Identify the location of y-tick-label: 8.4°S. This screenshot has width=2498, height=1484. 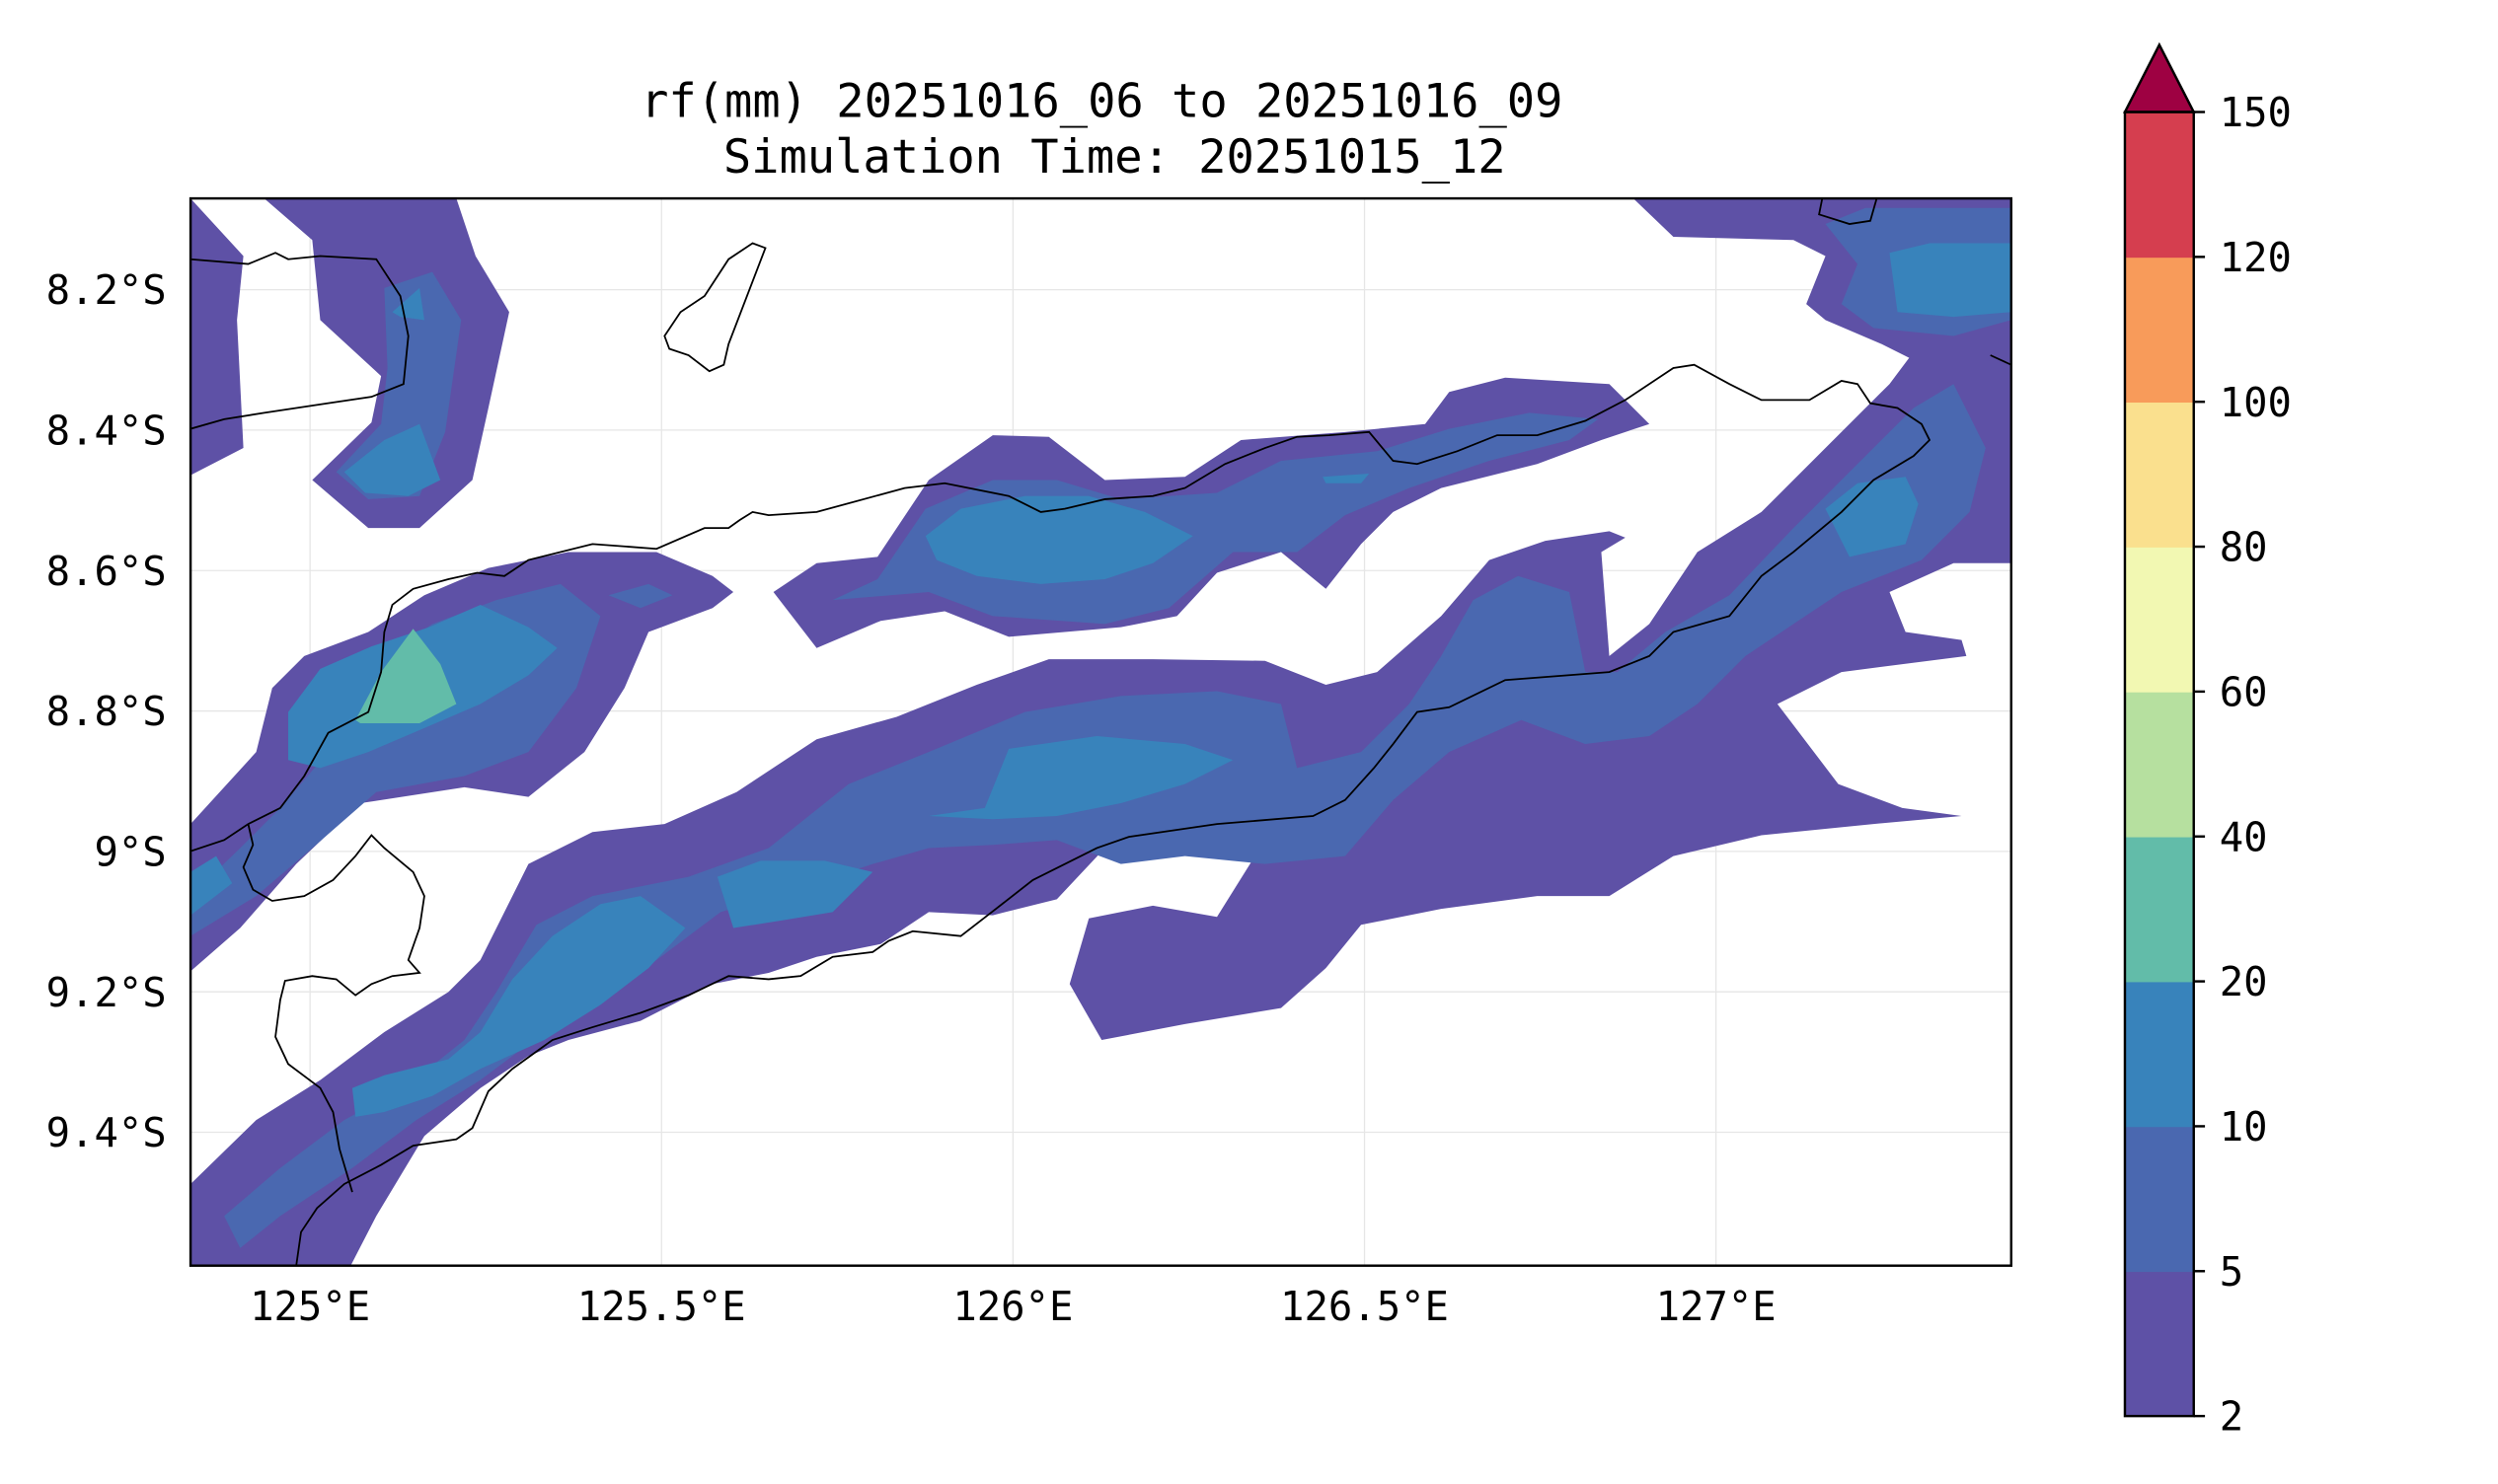
(107, 431).